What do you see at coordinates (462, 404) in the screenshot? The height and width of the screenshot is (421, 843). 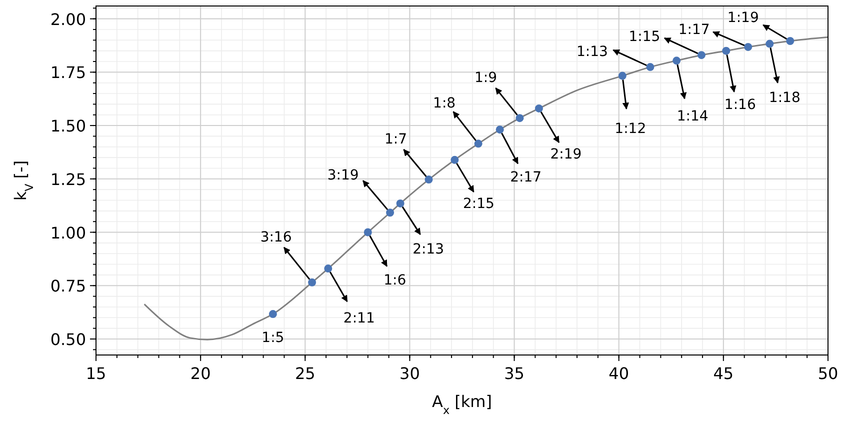 I see `x-axis-title: A$_{x}$ [km]` at bounding box center [462, 404].